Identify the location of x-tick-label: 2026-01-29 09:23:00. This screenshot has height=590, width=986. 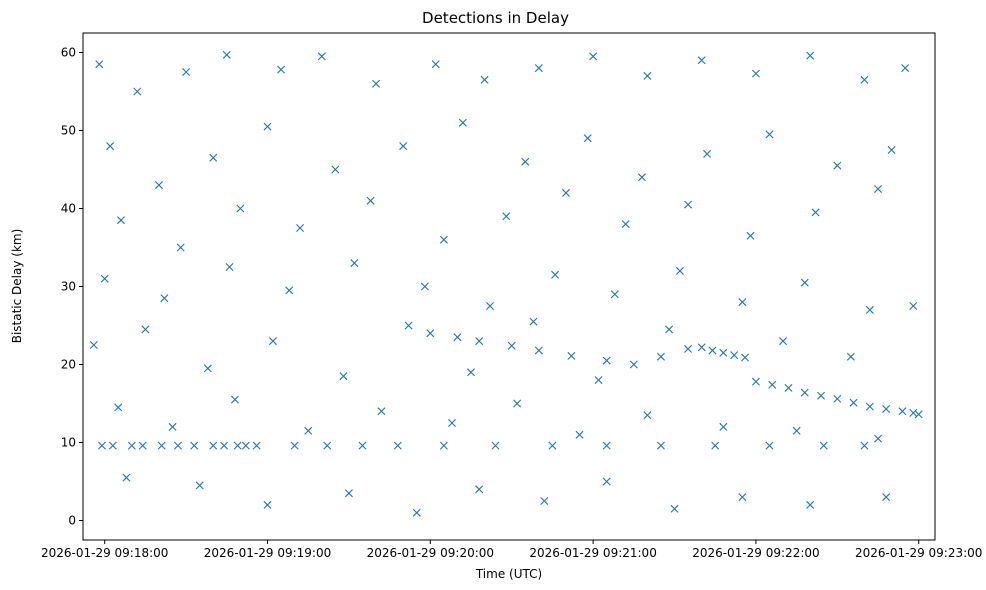
(918, 553).